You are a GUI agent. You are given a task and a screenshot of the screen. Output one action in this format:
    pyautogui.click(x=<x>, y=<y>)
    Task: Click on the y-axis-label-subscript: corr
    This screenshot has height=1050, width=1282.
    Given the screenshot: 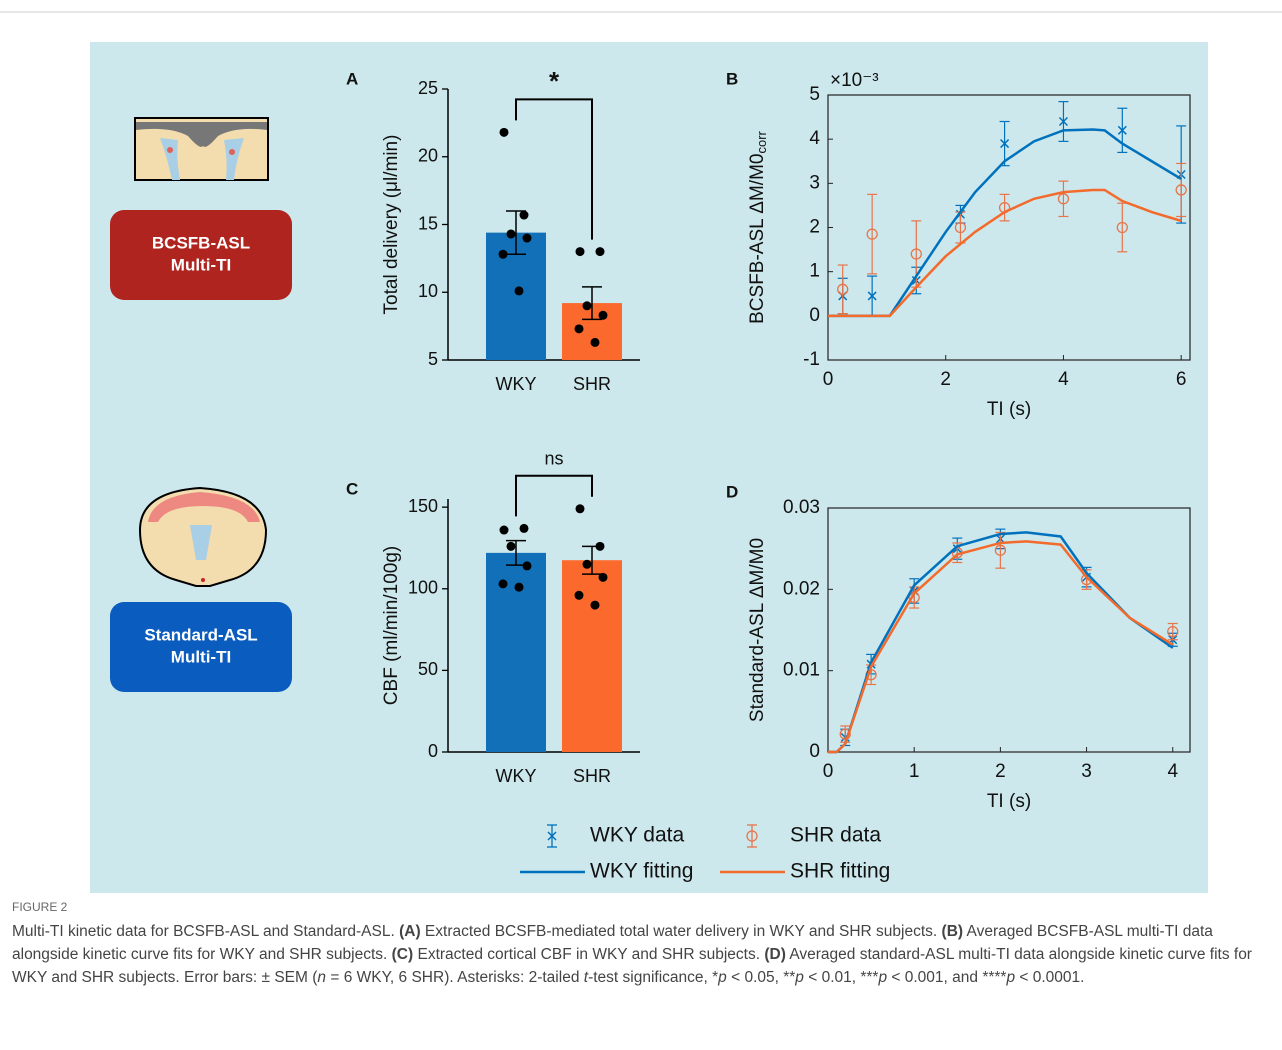 What is the action you would take?
    pyautogui.click(x=761, y=141)
    